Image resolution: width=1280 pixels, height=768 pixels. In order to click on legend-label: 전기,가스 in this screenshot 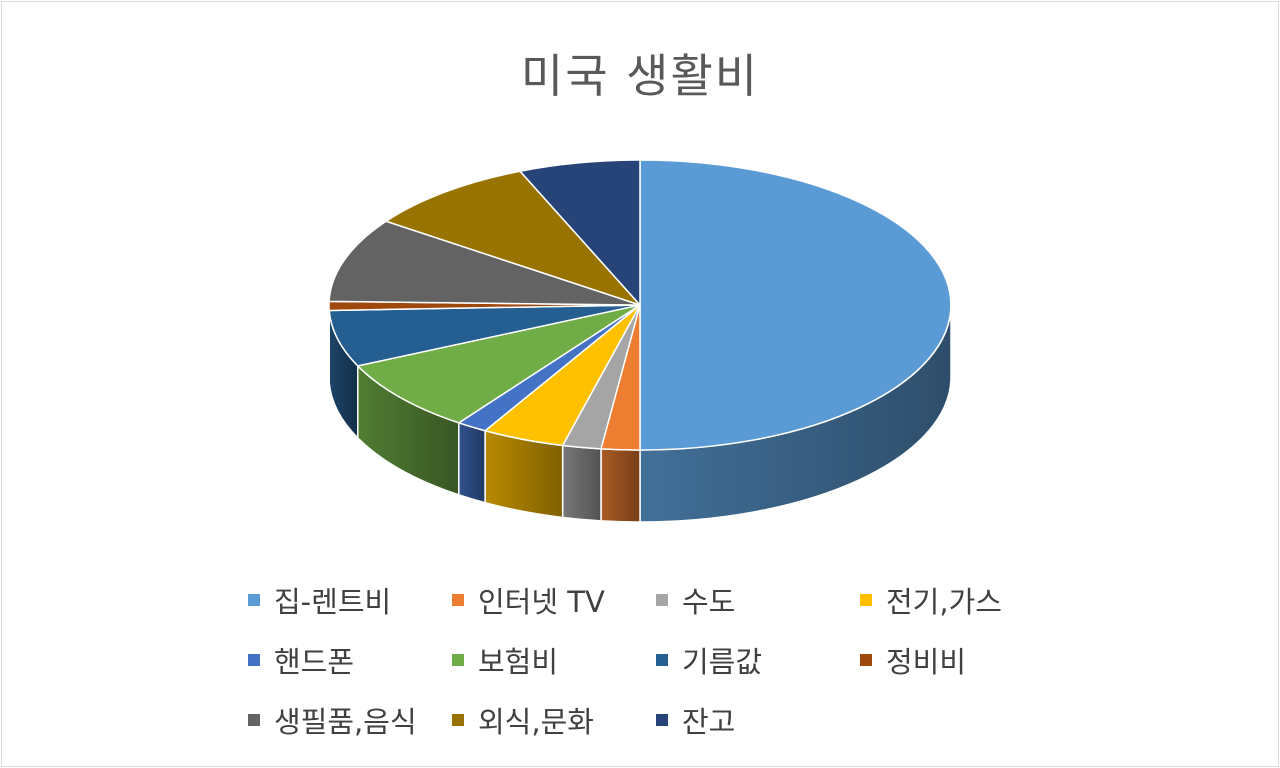, I will do `click(944, 602)`.